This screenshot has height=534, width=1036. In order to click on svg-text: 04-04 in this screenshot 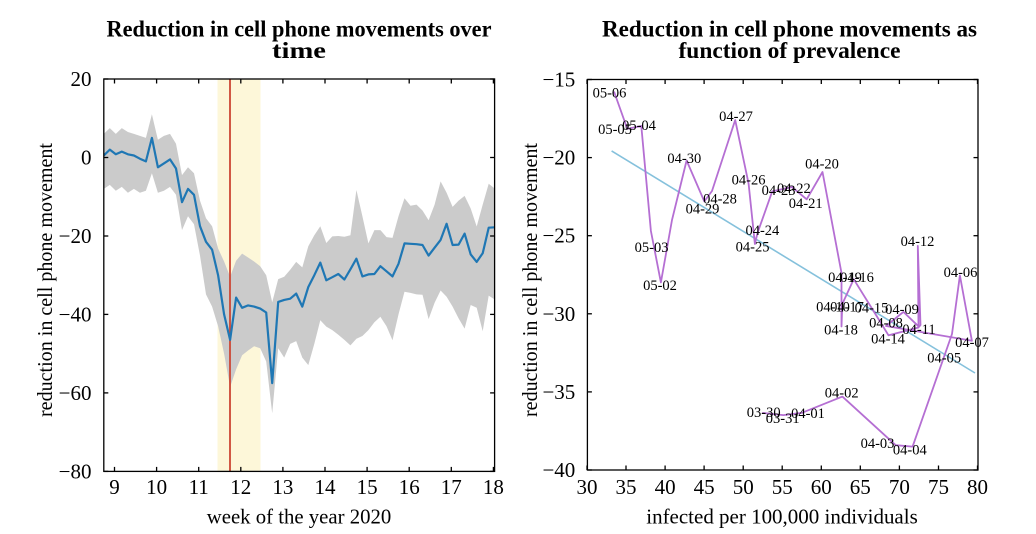, I will do `click(910, 450)`.